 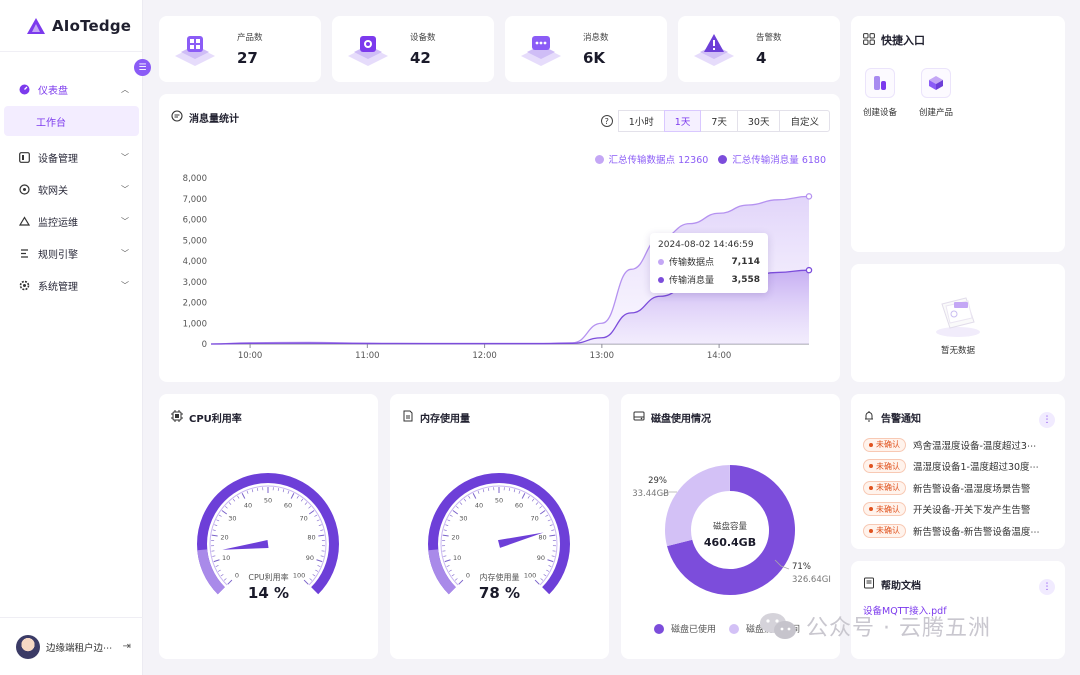 I want to click on alert-item: 未确认 温湿度设备1-温度超过30度⋯, so click(x=959, y=467).